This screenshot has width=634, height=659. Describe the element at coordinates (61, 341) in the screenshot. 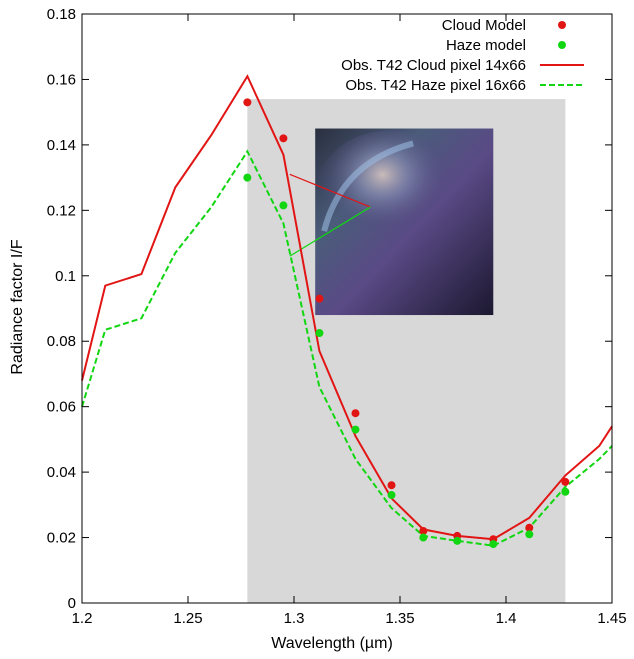

I see `y-tick-label: 0.08` at that location.